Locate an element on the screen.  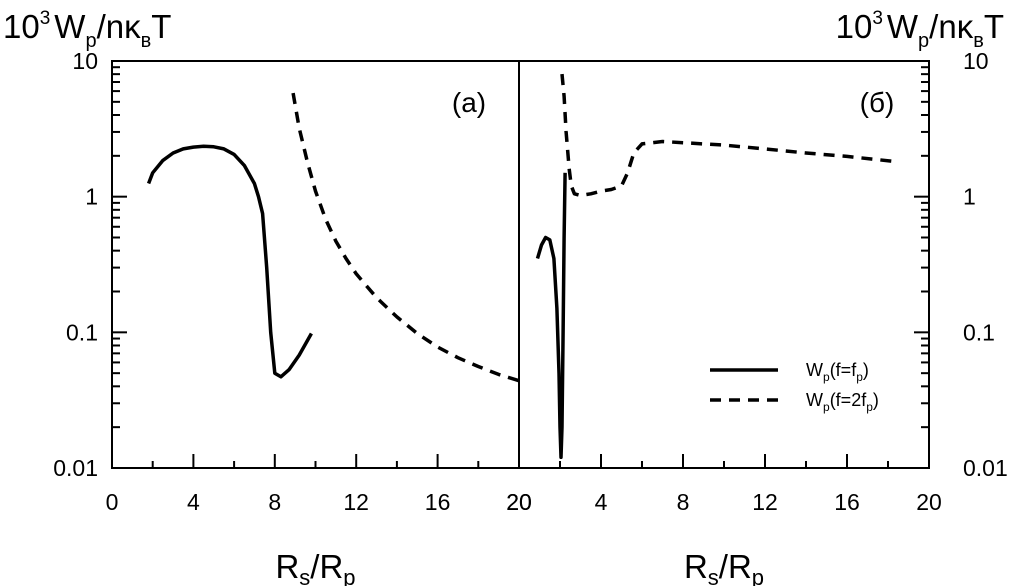
series-line-a-dashed is located at coordinates (405, 237).